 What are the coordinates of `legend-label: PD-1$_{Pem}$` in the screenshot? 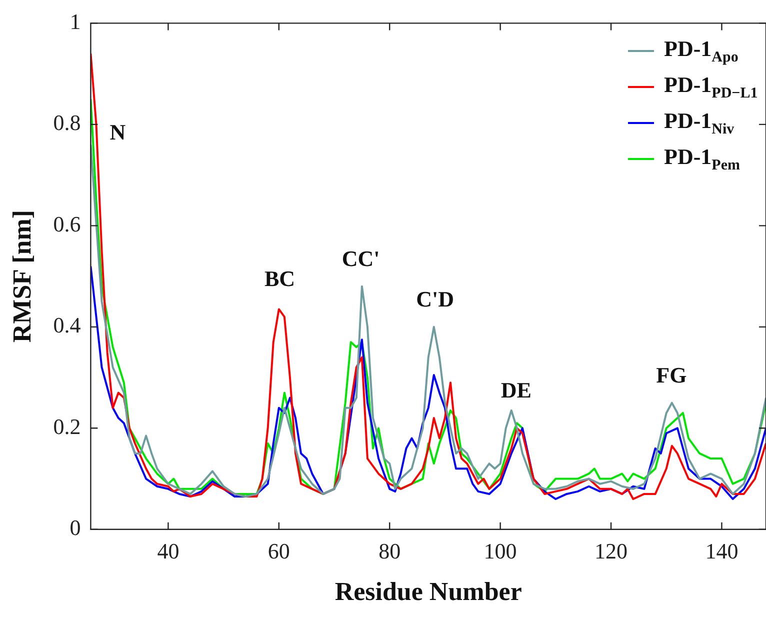 It's located at (702, 159).